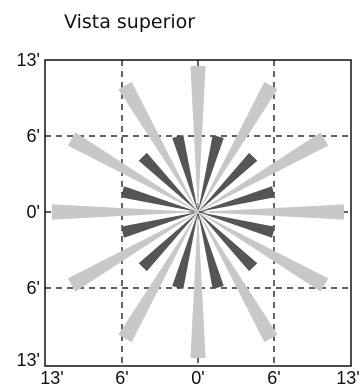 The width and height of the screenshot is (364, 389). What do you see at coordinates (121, 378) in the screenshot?
I see `x-tick-label-left-mid: 6'` at bounding box center [121, 378].